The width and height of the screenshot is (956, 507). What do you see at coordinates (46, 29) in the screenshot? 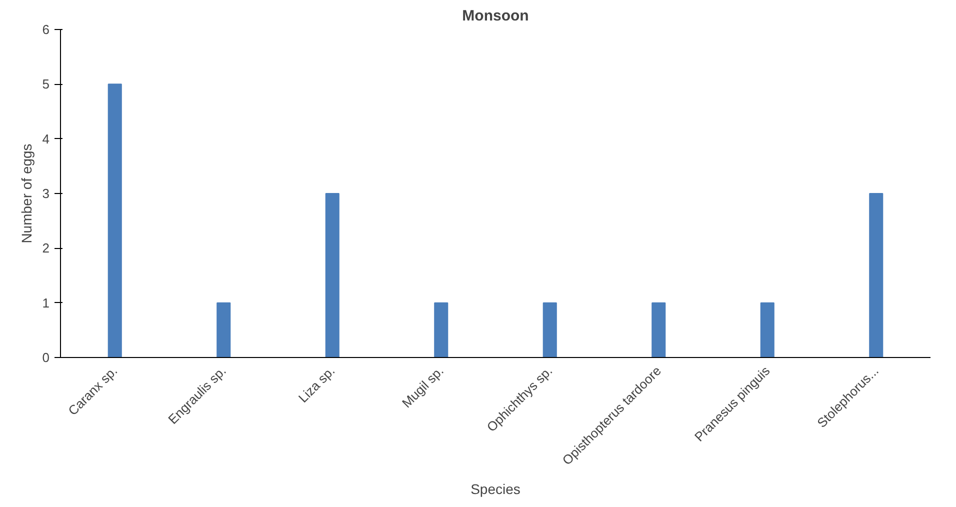
I see `y-tick-label: 6` at bounding box center [46, 29].